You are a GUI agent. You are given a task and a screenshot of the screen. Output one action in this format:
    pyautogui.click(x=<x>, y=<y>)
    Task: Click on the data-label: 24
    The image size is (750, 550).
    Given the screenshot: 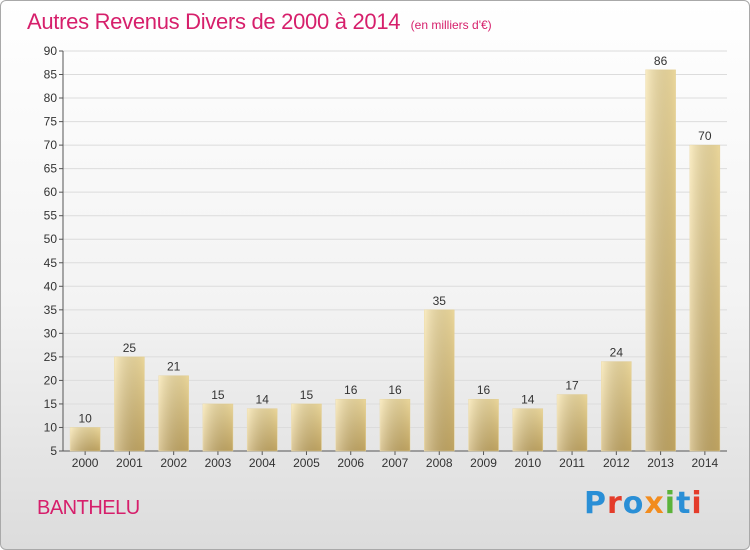 What is the action you would take?
    pyautogui.click(x=617, y=353)
    